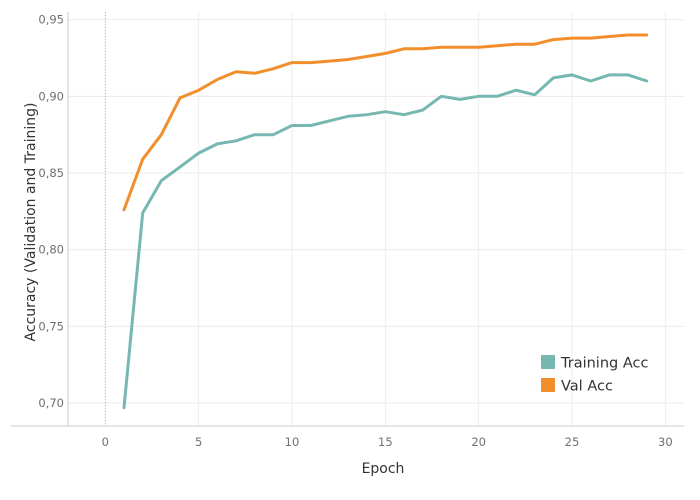 The height and width of the screenshot is (500, 700). What do you see at coordinates (105, 442) in the screenshot?
I see `x-tick-label-0: 0` at bounding box center [105, 442].